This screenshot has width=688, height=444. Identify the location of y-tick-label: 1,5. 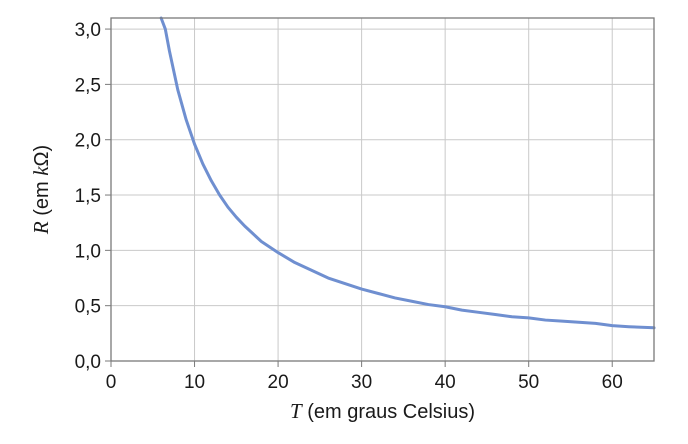
(88, 196).